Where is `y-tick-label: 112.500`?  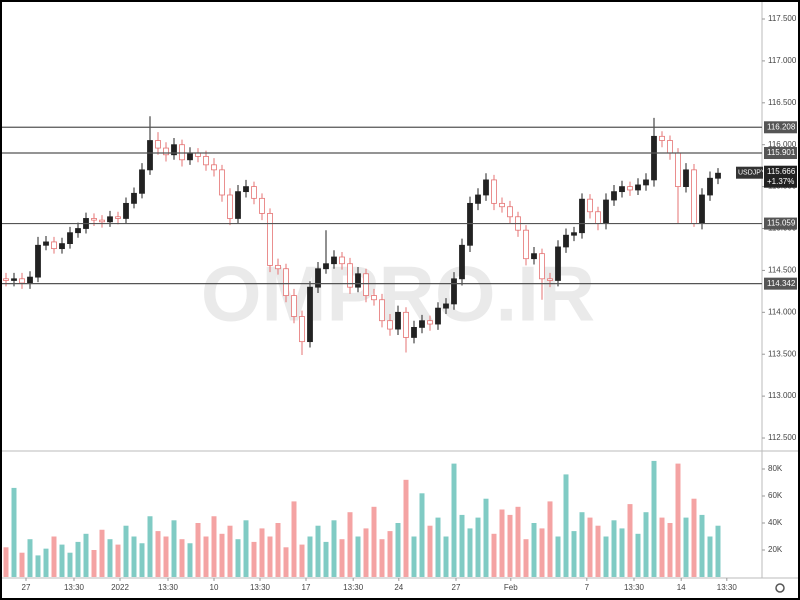
y-tick-label: 112.500 is located at coordinates (782, 437).